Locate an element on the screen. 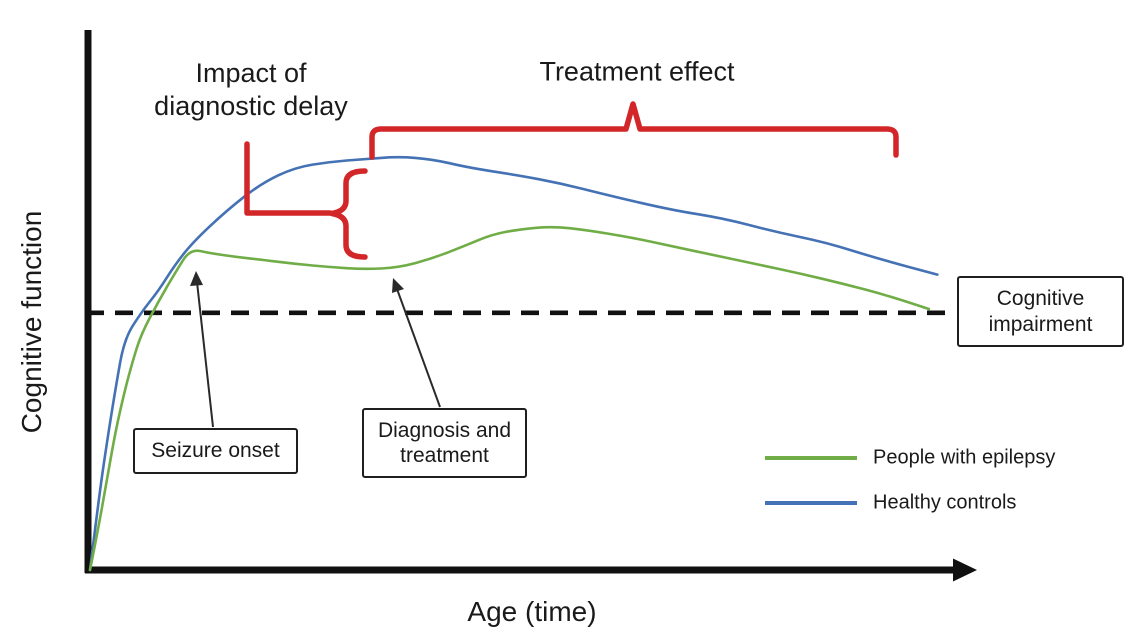 The image size is (1138, 640). diagnostic-delay-connector is located at coordinates (288, 178).